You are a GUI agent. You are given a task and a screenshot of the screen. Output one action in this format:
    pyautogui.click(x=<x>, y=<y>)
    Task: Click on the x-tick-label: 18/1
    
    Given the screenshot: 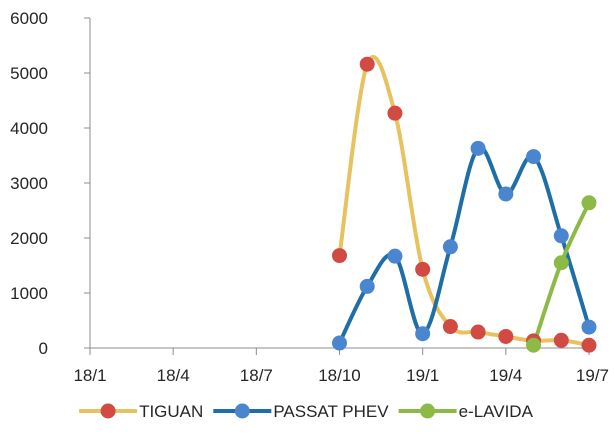 What is the action you would take?
    pyautogui.click(x=89, y=375)
    